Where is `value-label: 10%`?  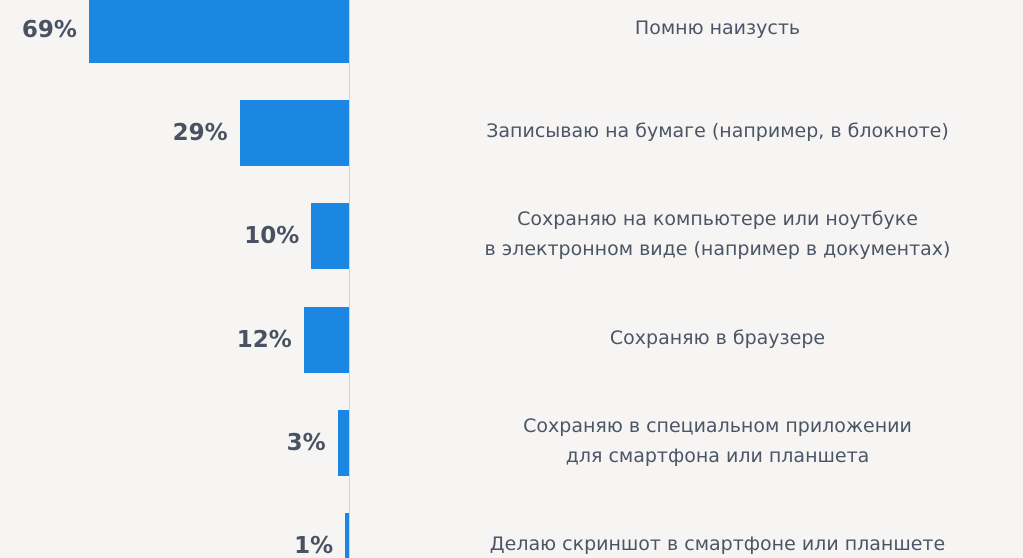 value-label: 10% is located at coordinates (272, 236).